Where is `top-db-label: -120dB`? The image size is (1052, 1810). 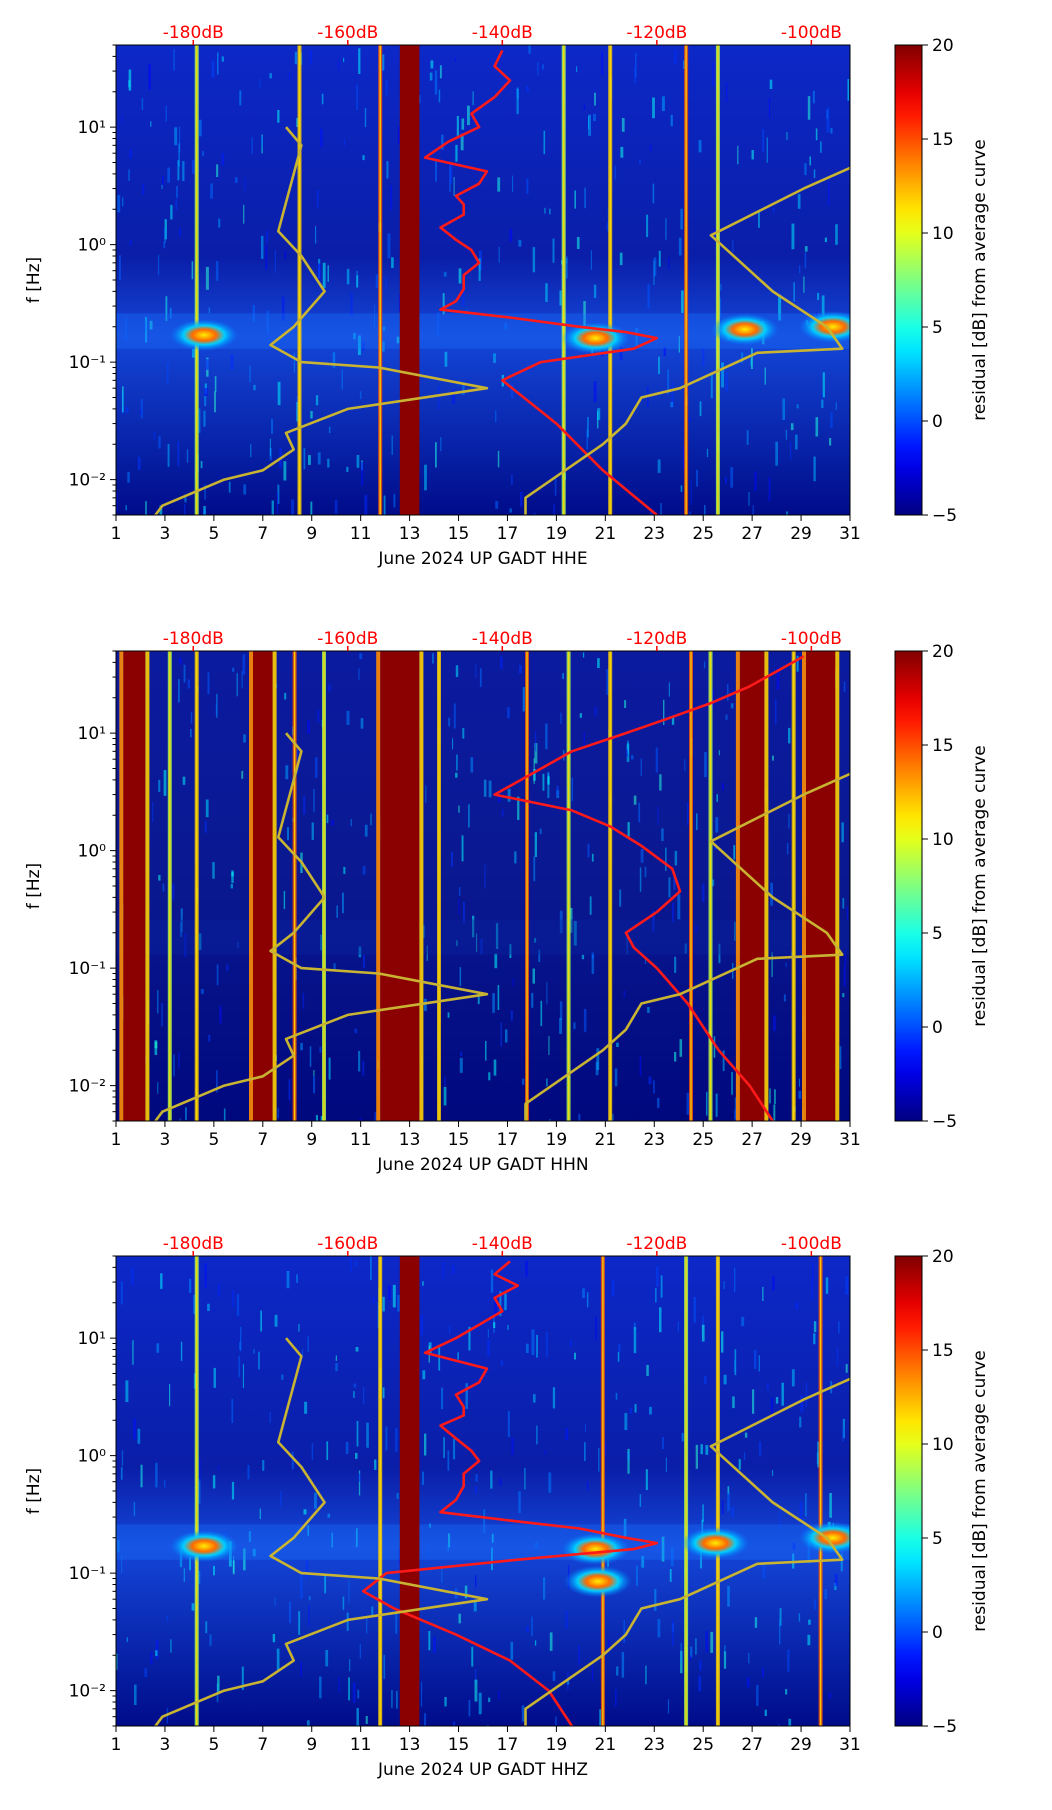
top-db-label: -120dB is located at coordinates (656, 639).